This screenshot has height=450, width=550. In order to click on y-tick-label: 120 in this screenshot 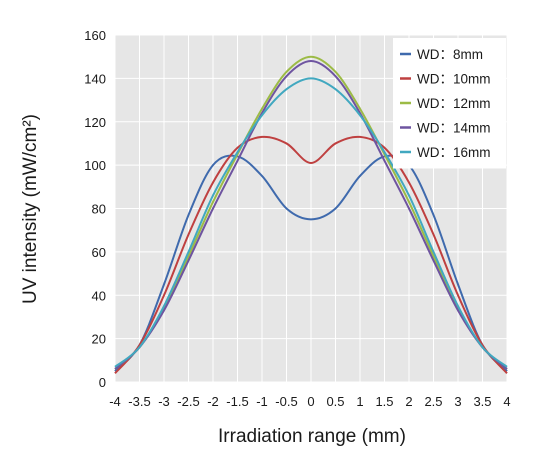, I will do `click(95, 122)`.